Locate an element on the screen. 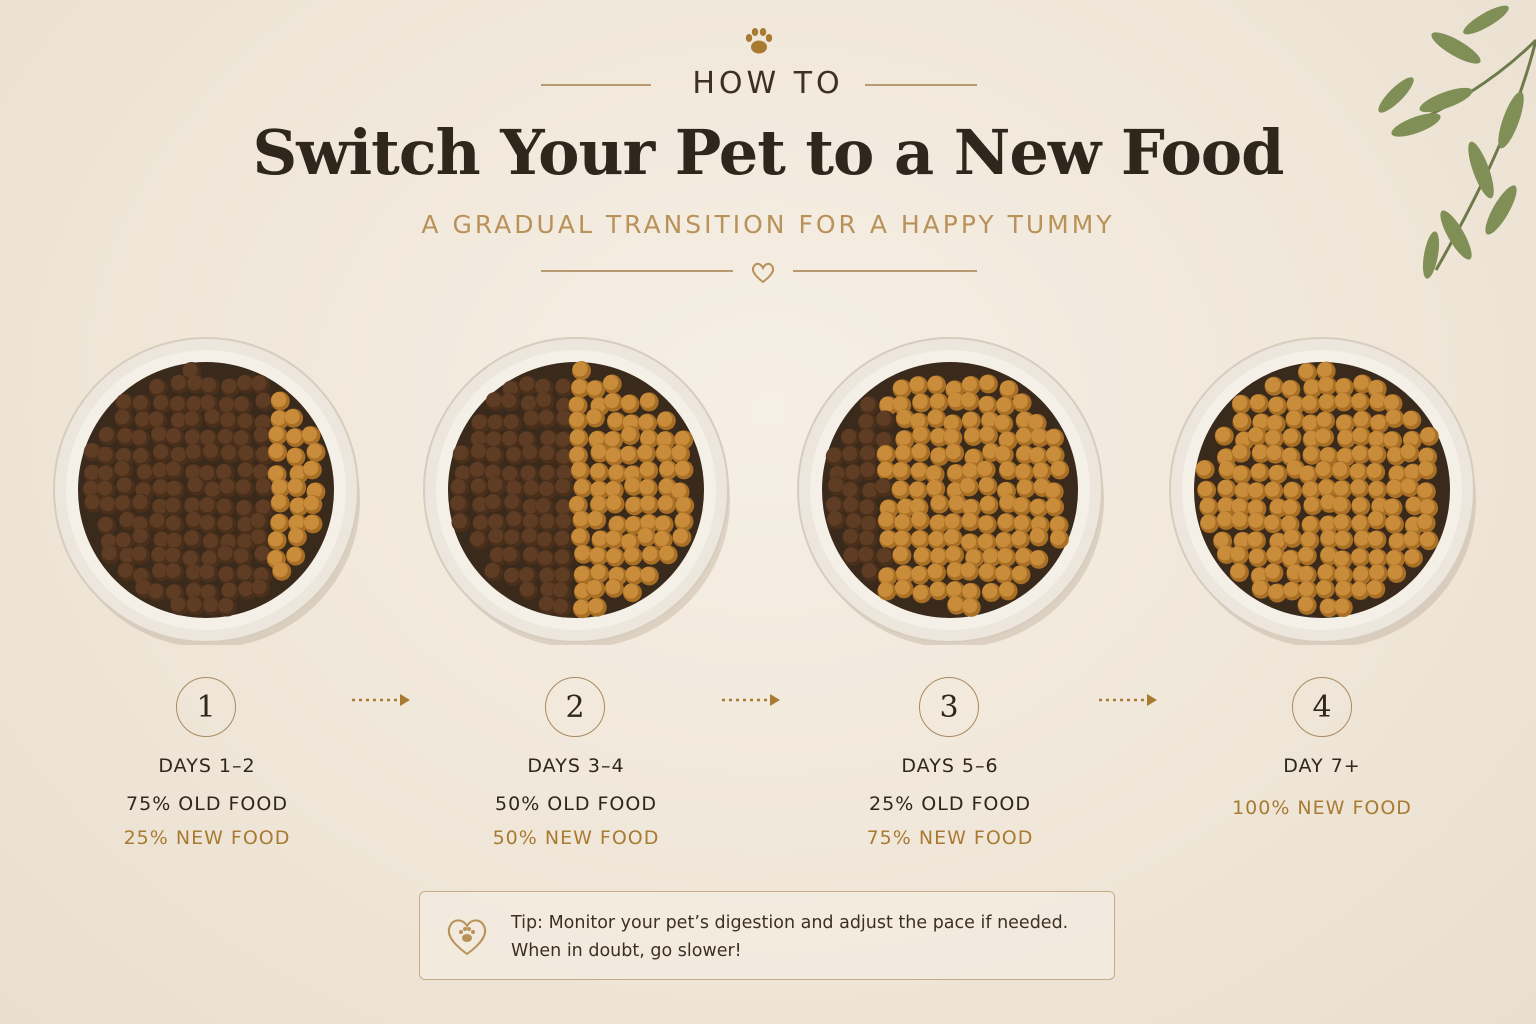 The height and width of the screenshot is (1024, 1536). divider-rule-left is located at coordinates (637, 271).